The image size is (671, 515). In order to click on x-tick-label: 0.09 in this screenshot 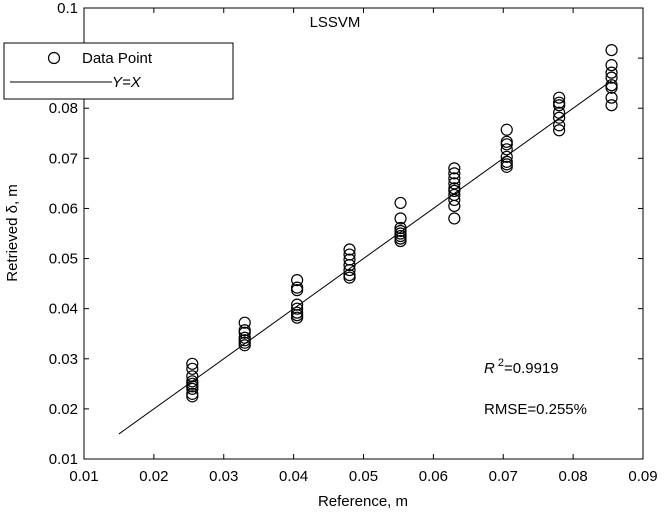, I will do `click(642, 476)`.